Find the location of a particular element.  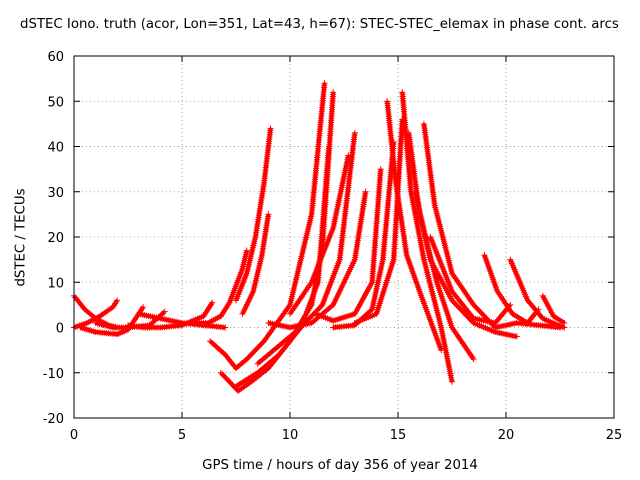

series-18-arc is located at coordinates (414, 226).